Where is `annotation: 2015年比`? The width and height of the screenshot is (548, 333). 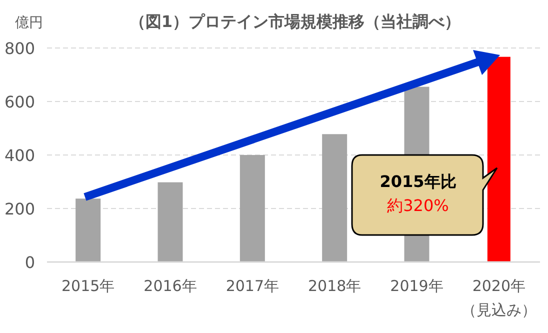
annotation: 2015年比 is located at coordinates (418, 181).